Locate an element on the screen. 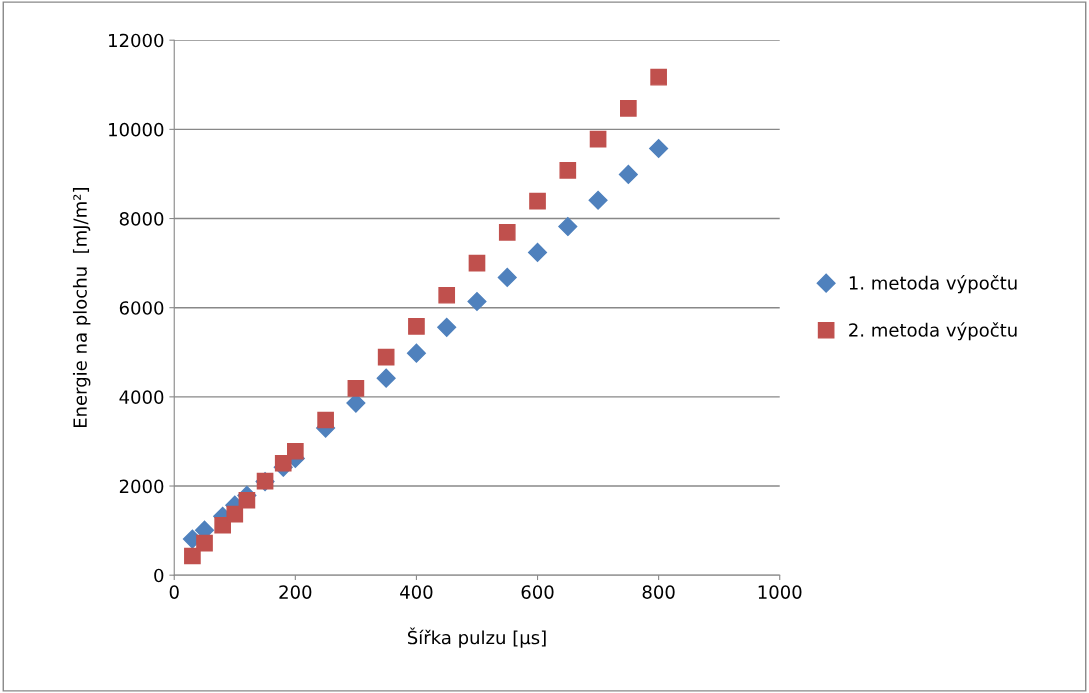 The width and height of the screenshot is (1089, 693). x-axis-title: Šířka pulzu [µs] is located at coordinates (476, 637).